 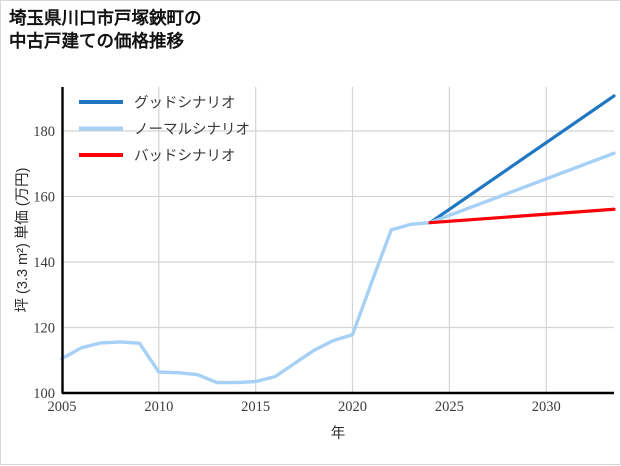 What do you see at coordinates (546, 407) in the screenshot?
I see `x-tick-label-2030: 2030` at bounding box center [546, 407].